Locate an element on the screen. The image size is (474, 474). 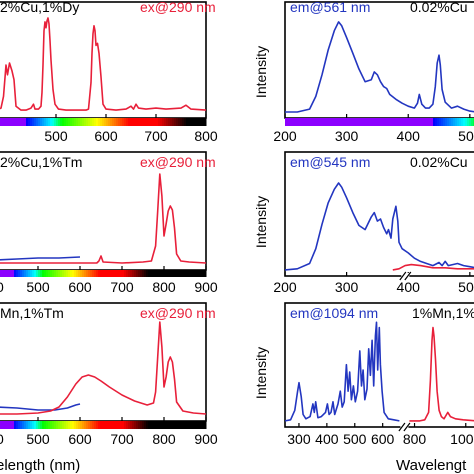
x-tick-label: 1000 is located at coordinates (462, 439).